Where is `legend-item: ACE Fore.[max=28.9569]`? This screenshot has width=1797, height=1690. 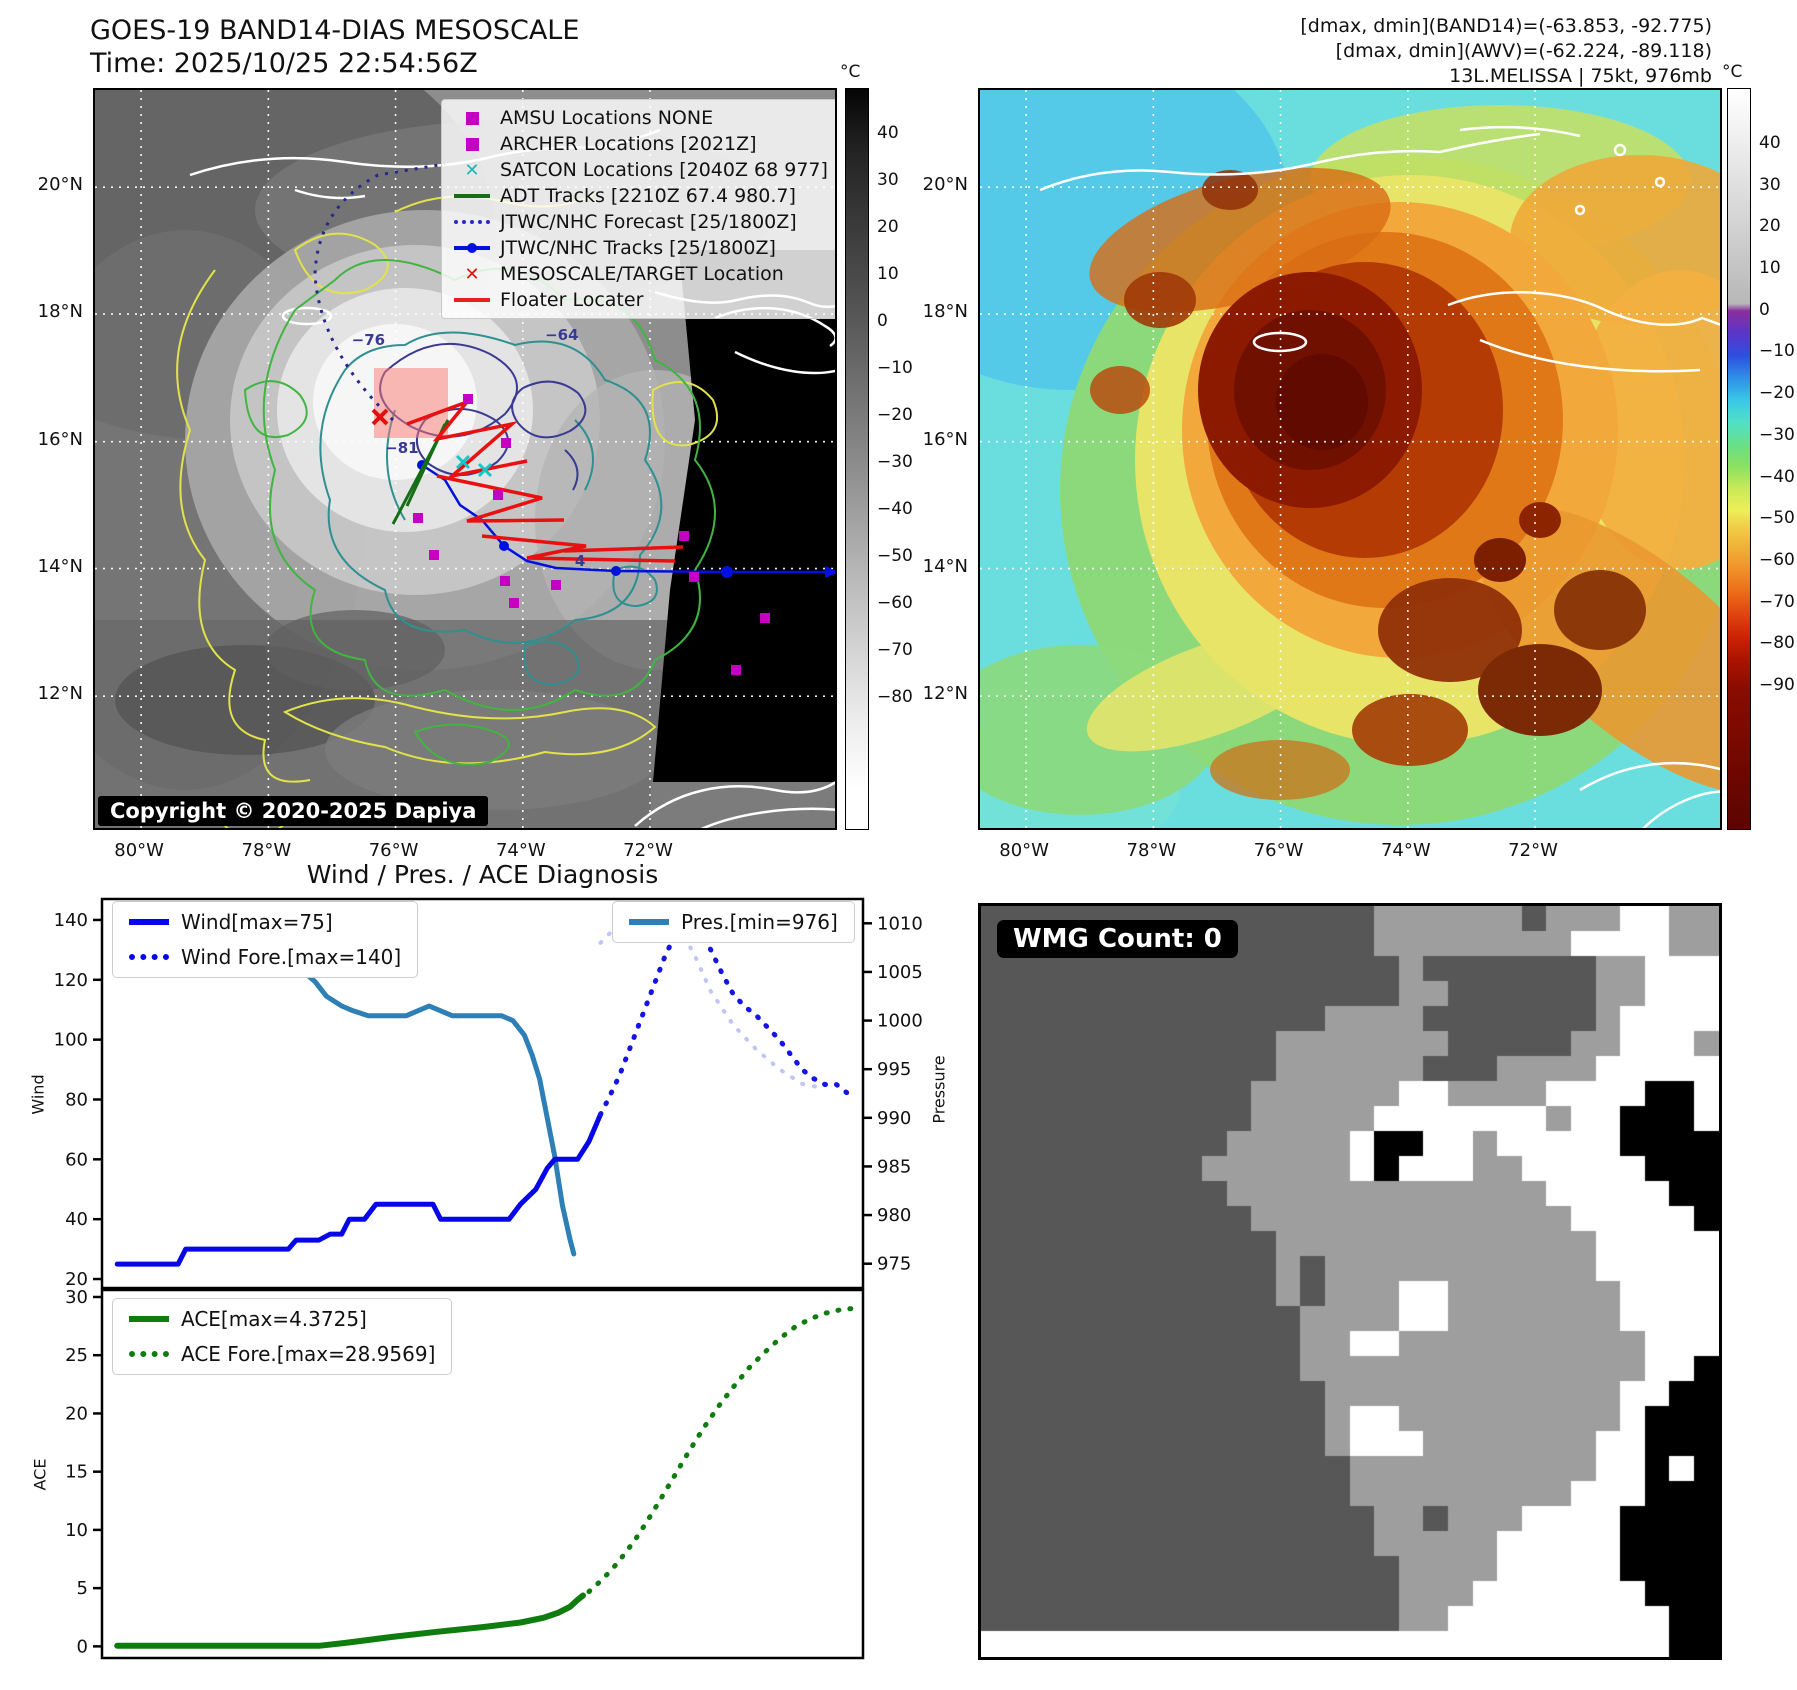 legend-item: ACE Fore.[max=28.9569] is located at coordinates (282, 1354).